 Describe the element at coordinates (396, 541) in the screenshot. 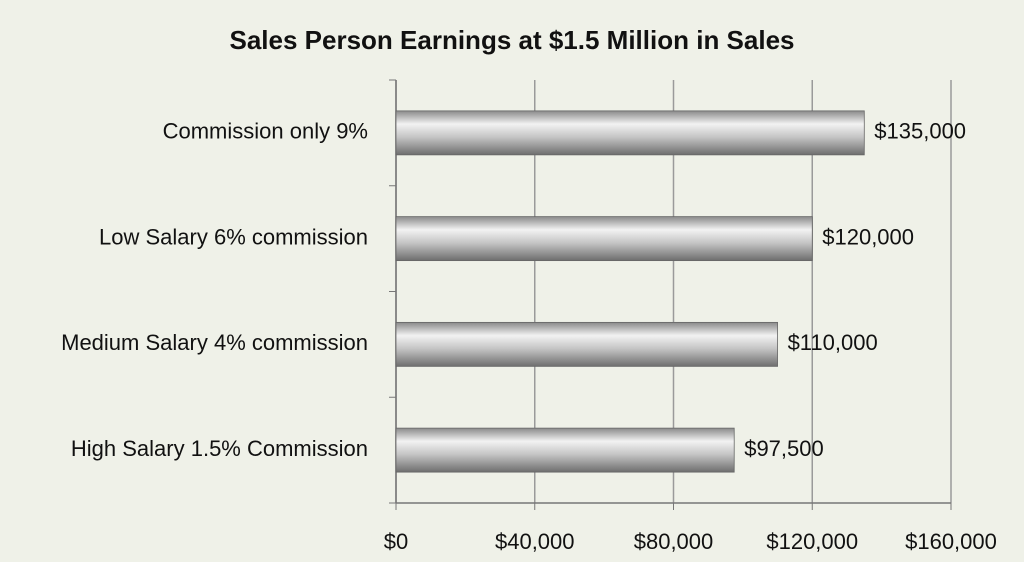

I see `x-tick-label: $0` at that location.